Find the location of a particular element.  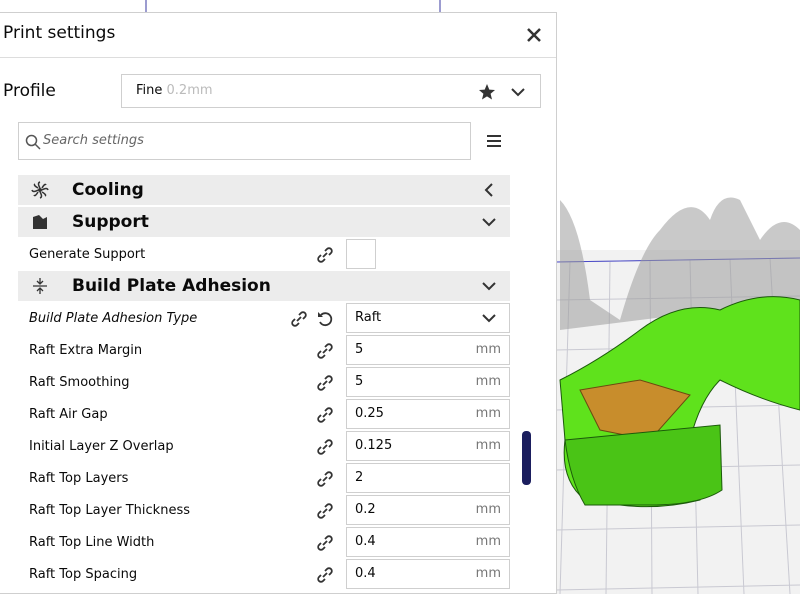

search-icon is located at coordinates (33, 142).